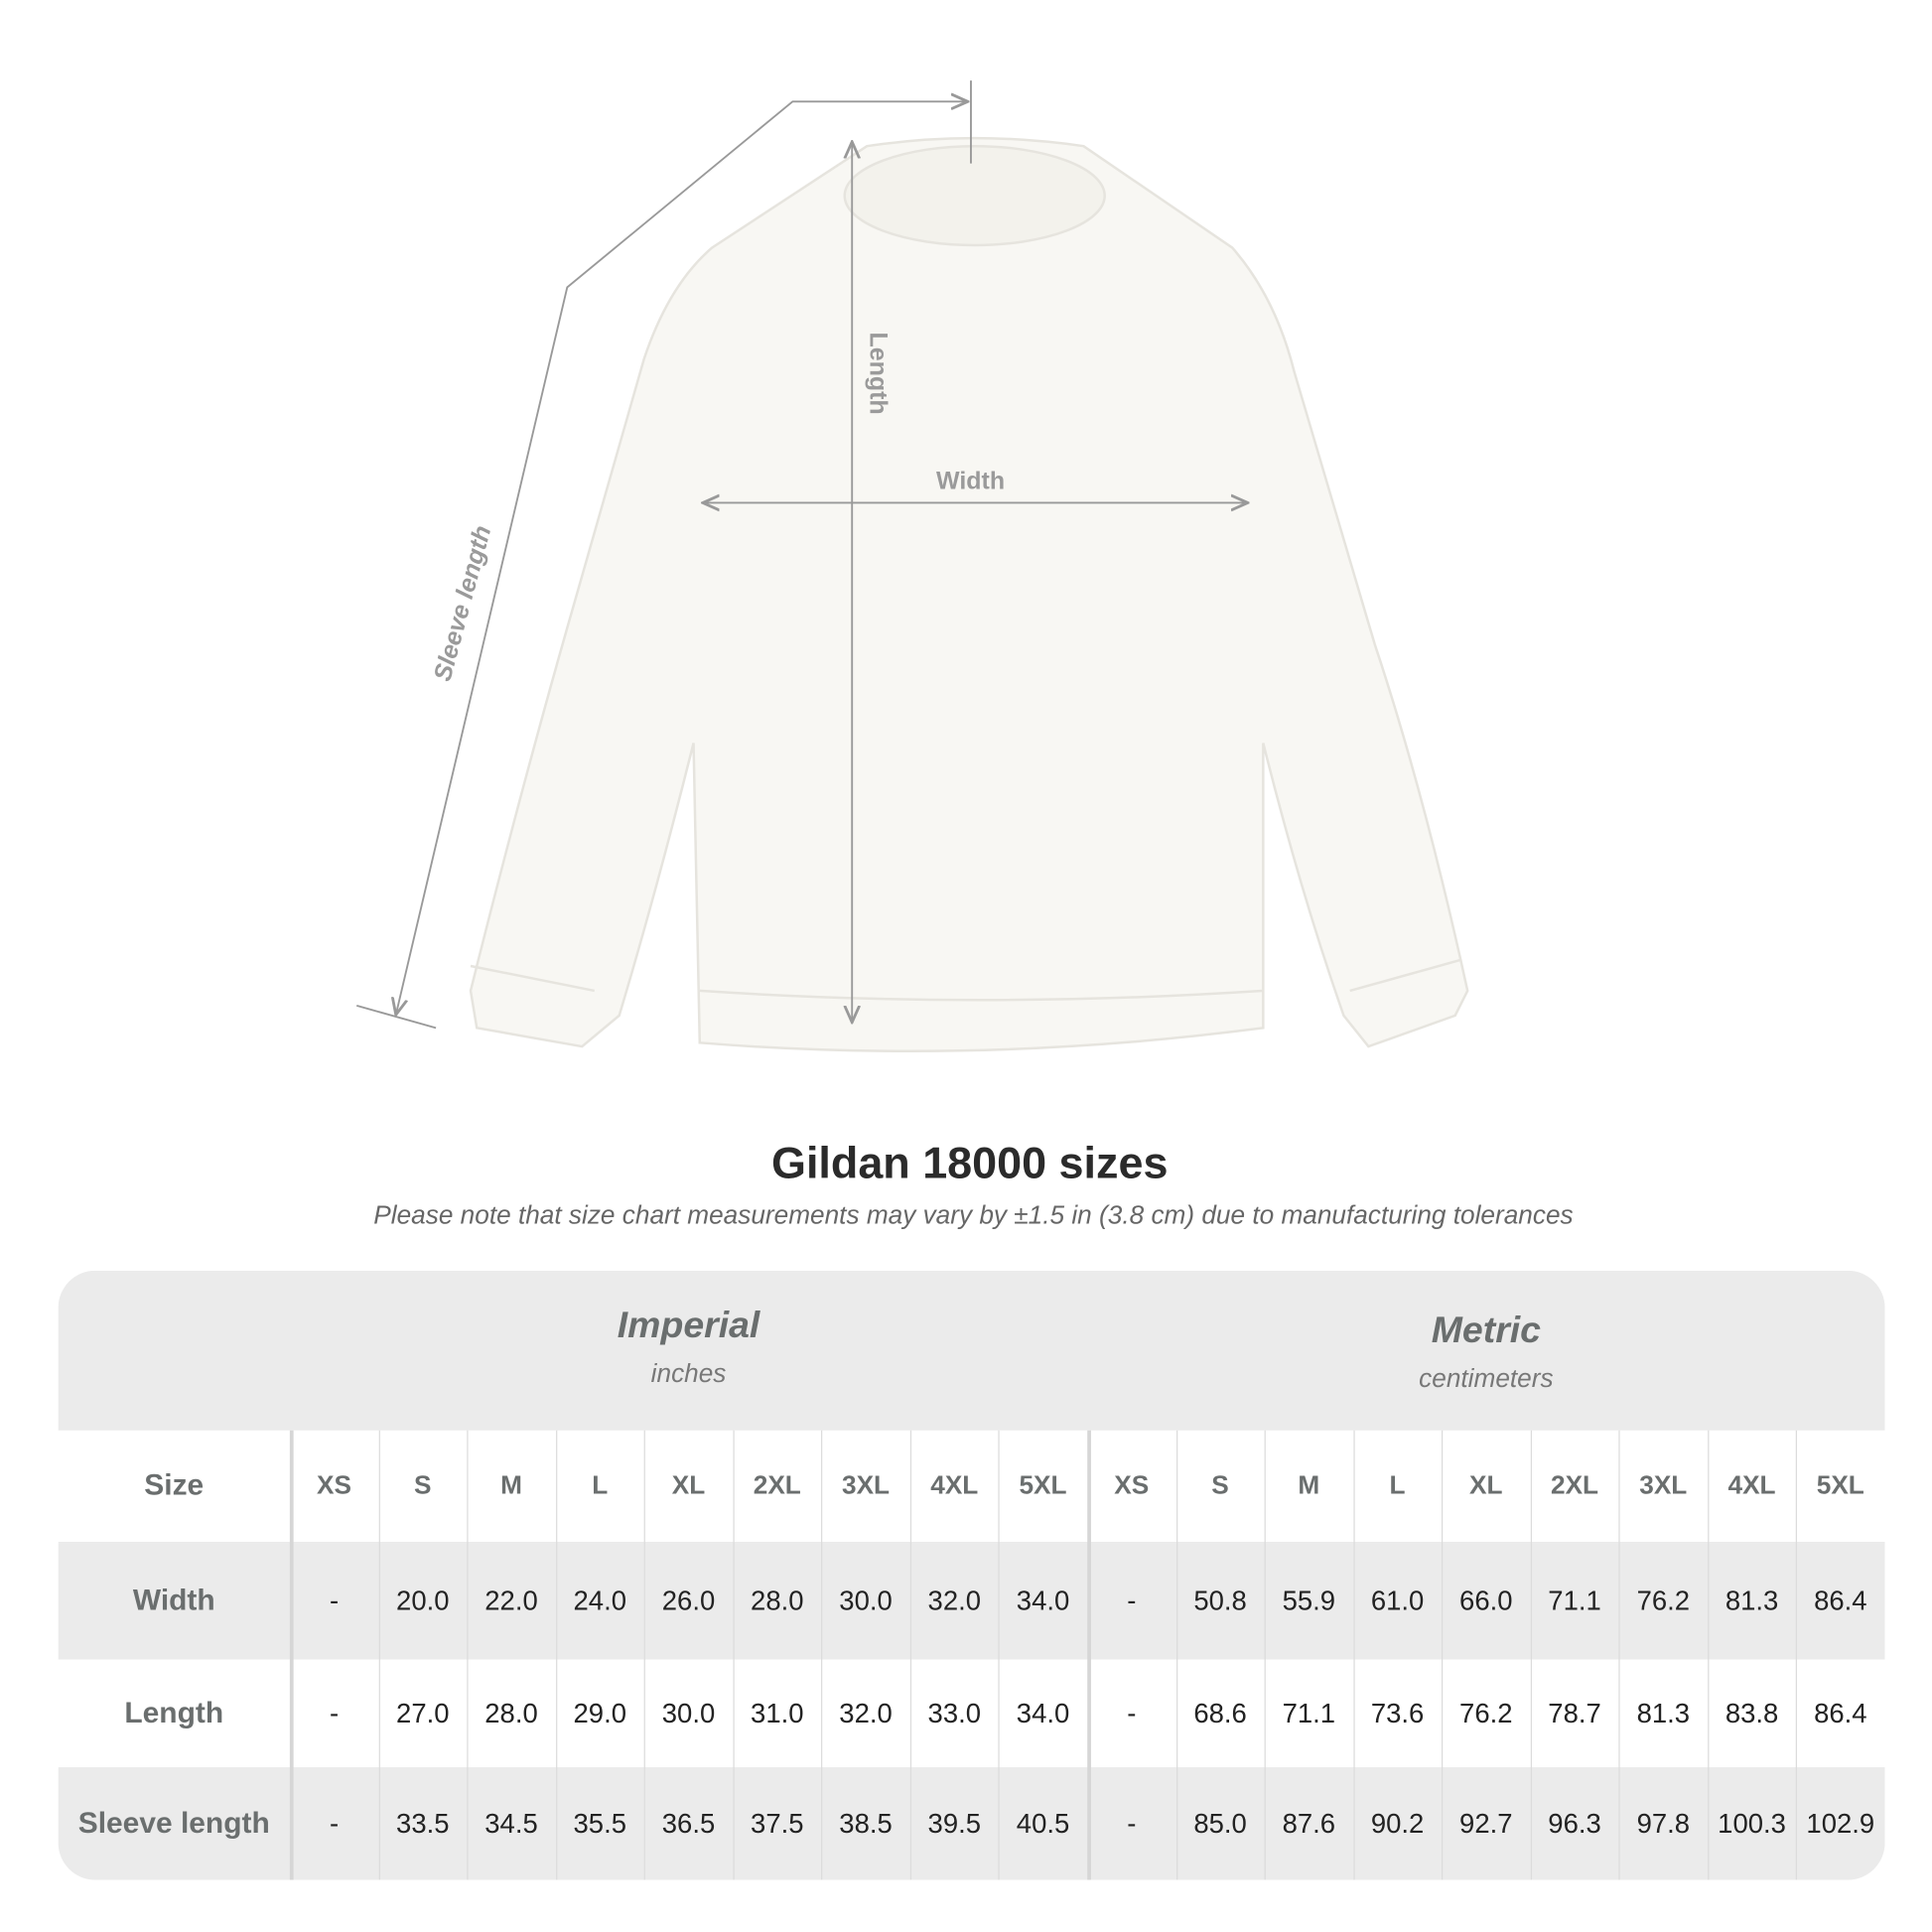 The height and width of the screenshot is (1932, 1932). I want to click on table-cell: 37.5, so click(777, 1823).